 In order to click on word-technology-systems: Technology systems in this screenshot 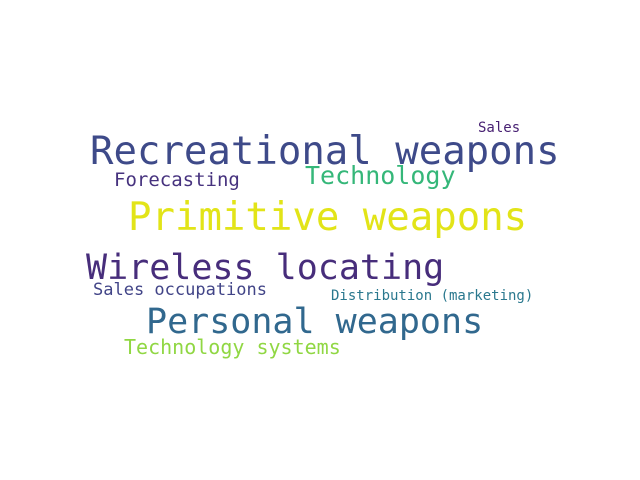, I will do `click(232, 347)`.